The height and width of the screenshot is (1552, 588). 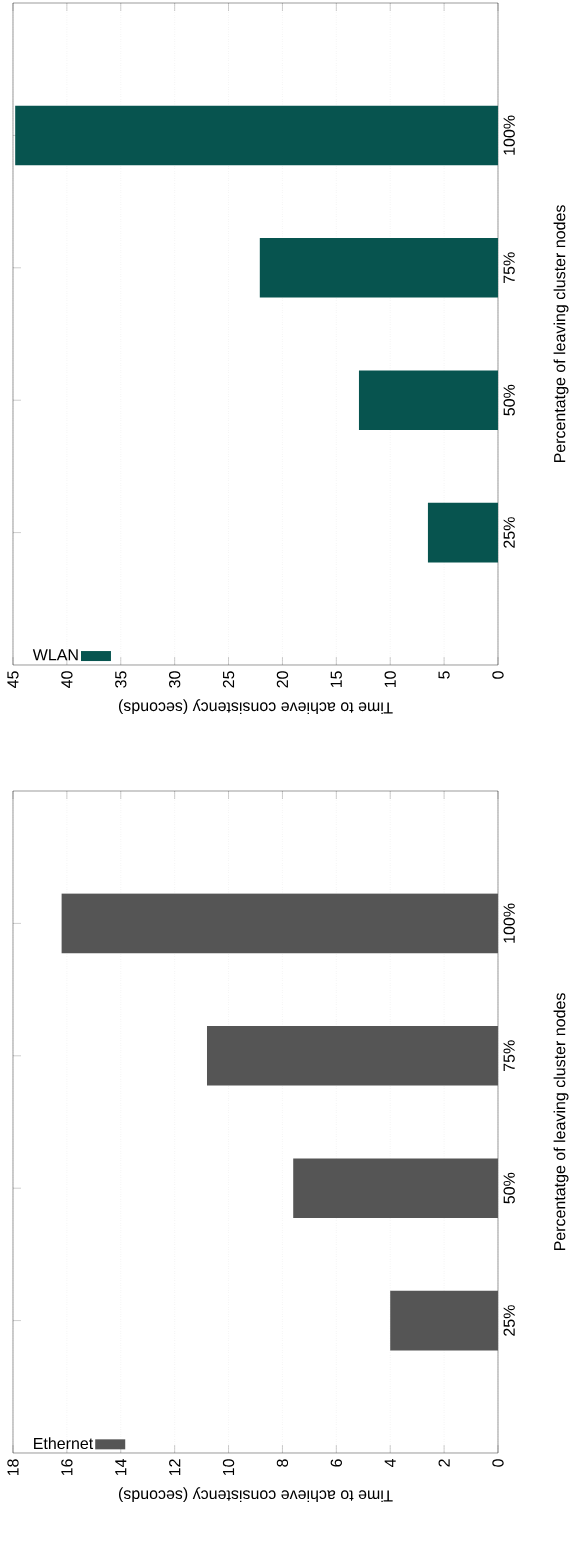 What do you see at coordinates (175, 679) in the screenshot?
I see `x-tick-label: 30` at bounding box center [175, 679].